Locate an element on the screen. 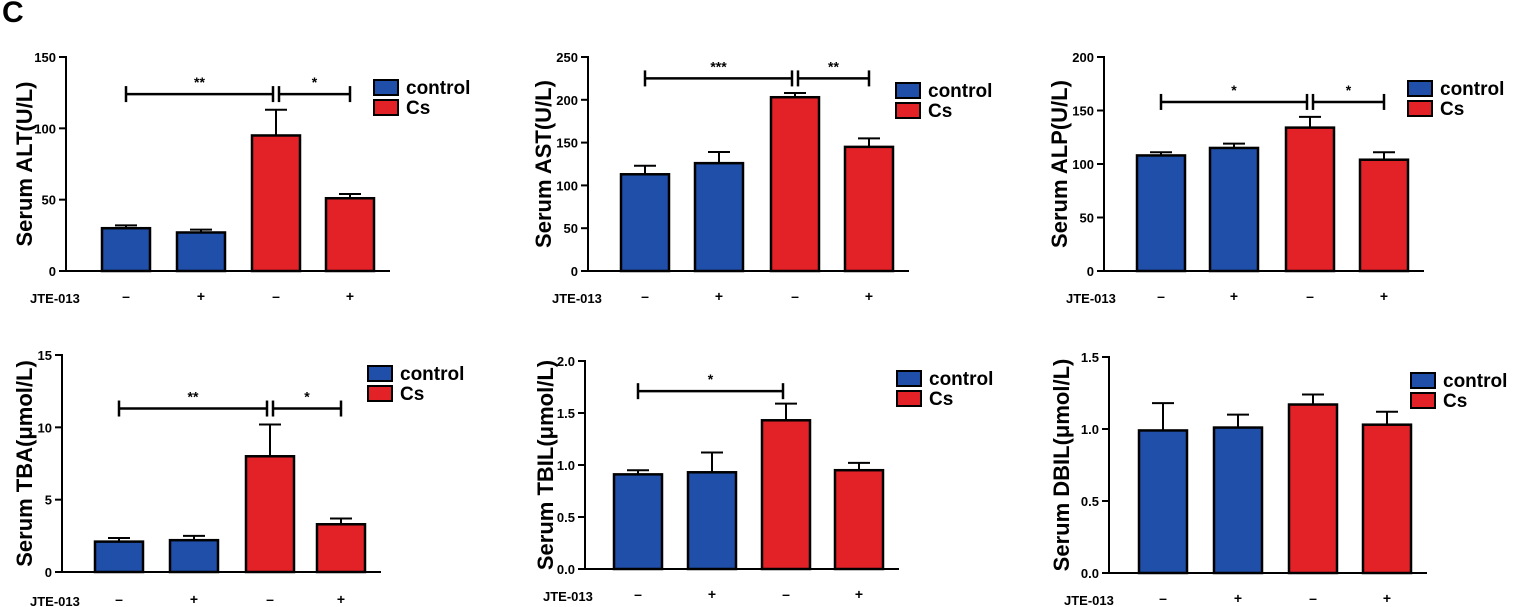  panel-label: C is located at coordinates (13, 14).